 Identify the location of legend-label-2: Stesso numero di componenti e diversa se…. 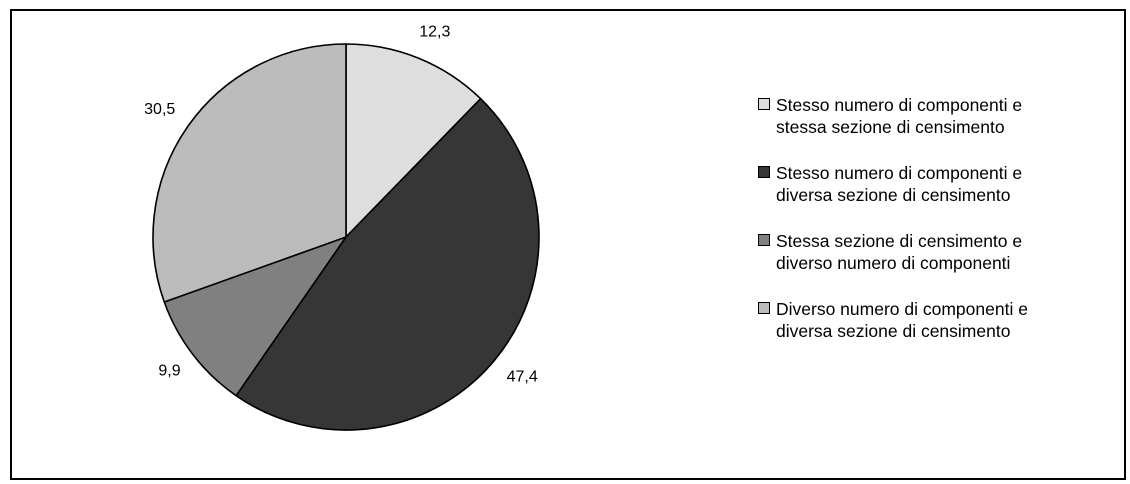
(899, 184).